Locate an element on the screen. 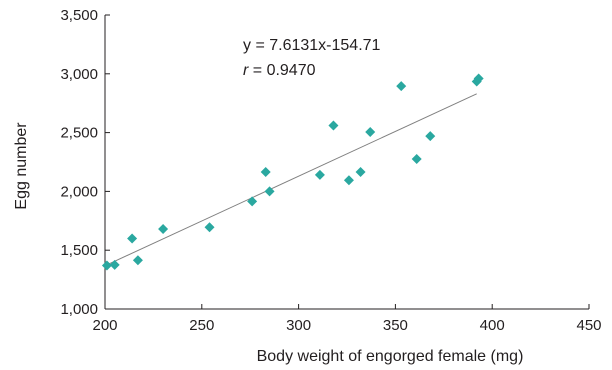 The width and height of the screenshot is (612, 370). correlation-annotation: r = 0.9470 is located at coordinates (279, 70).